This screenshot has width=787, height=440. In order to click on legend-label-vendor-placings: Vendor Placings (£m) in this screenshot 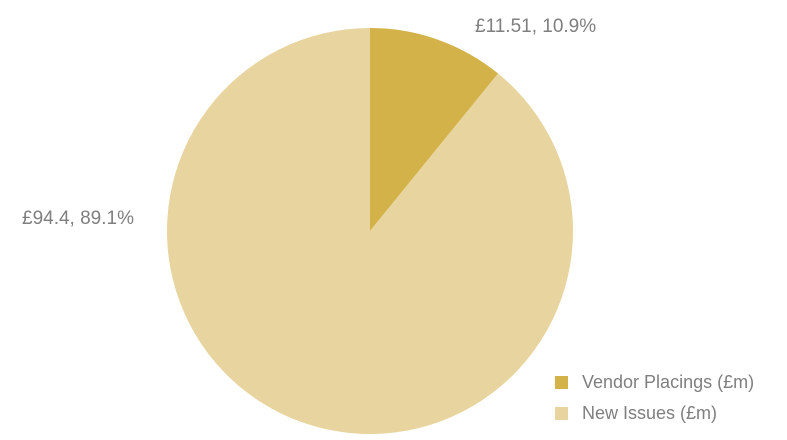, I will do `click(668, 382)`.